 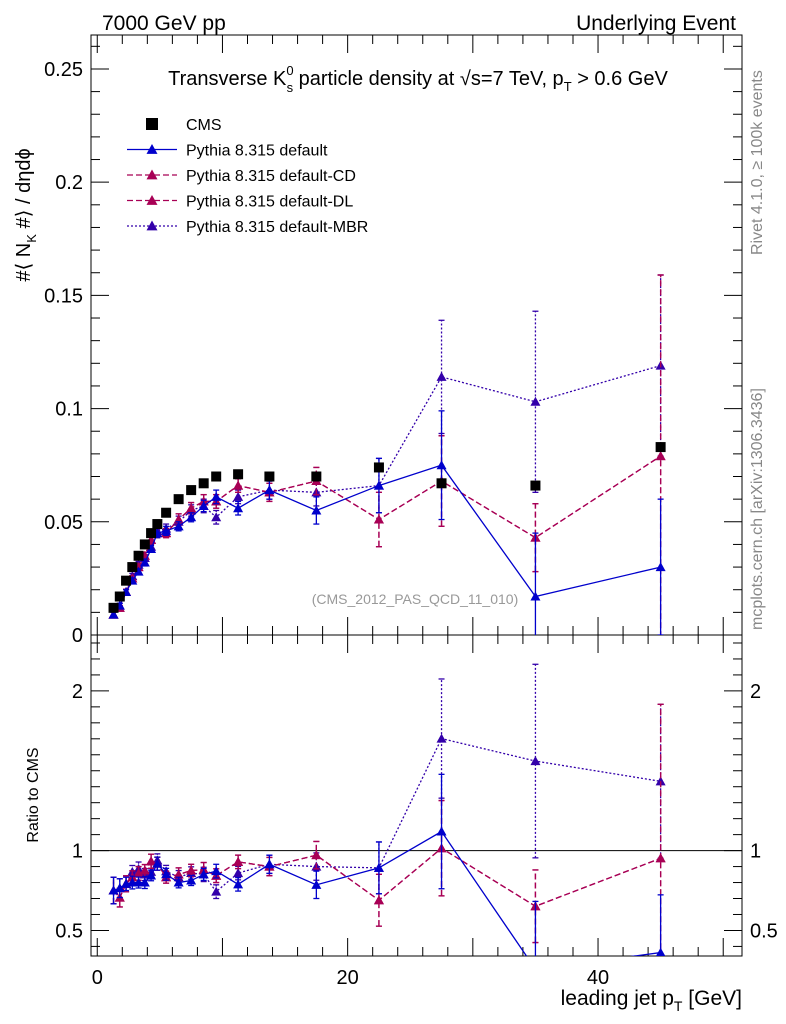 I want to click on legend-label: Pythia 8.315 default-MBR, so click(x=277, y=227).